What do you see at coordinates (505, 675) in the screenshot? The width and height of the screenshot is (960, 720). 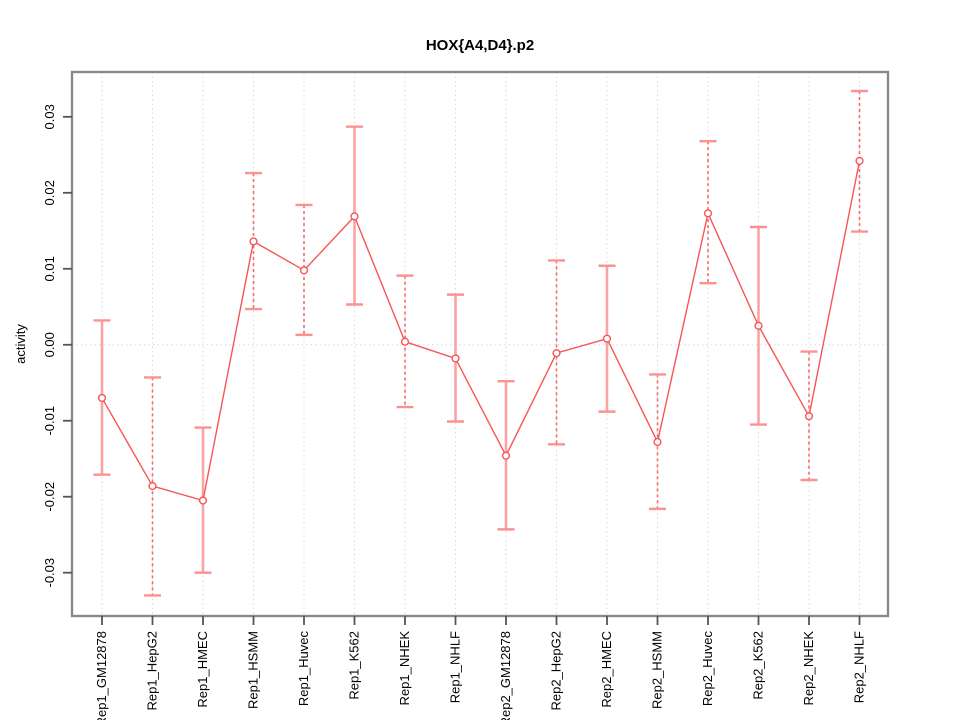 I see `x-tick-label: Rep2_GM12878` at bounding box center [505, 675].